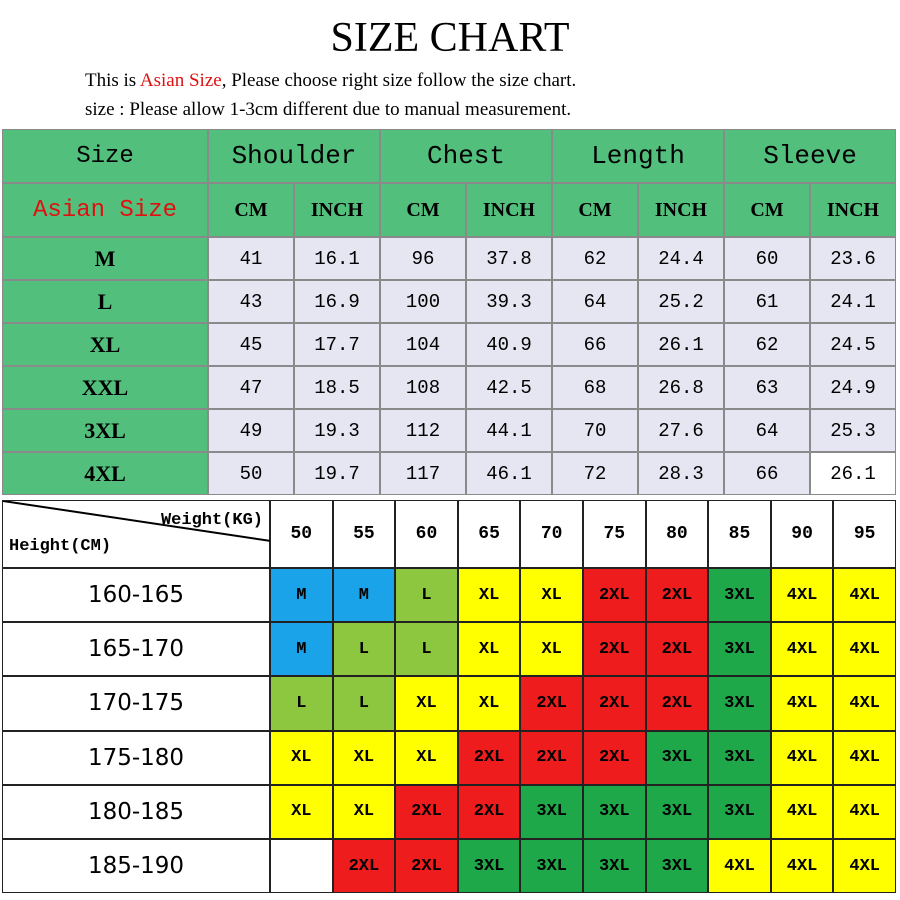  Describe the element at coordinates (509, 430) in the screenshot. I see `value-cell: 44.1` at that location.